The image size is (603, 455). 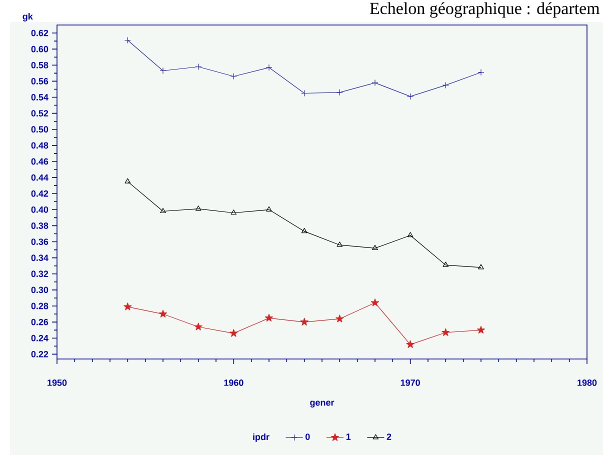 I want to click on y-tick-label: 0.62, so click(x=39, y=33).